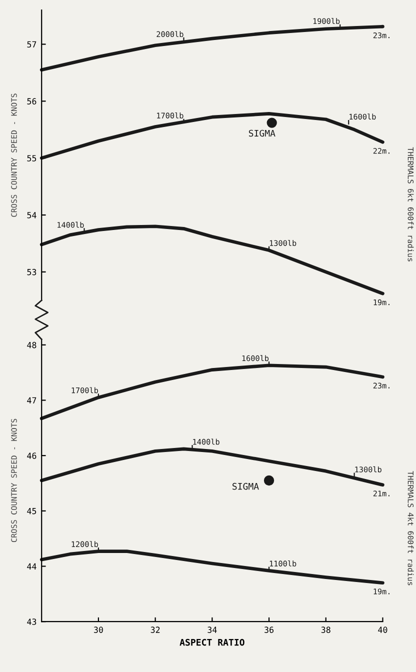 Image resolution: width=416 pixels, height=672 pixels. What do you see at coordinates (31, 215) in the screenshot?
I see `y-tick-label: 54` at bounding box center [31, 215].